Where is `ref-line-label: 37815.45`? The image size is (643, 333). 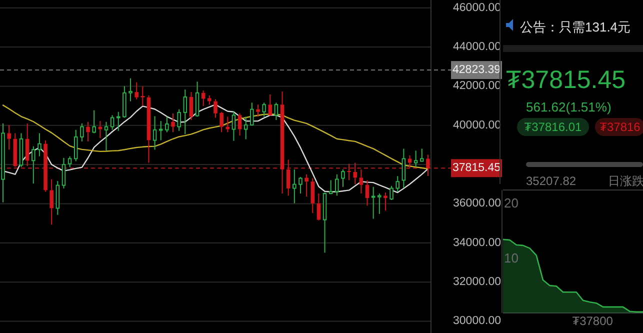 ref-line-label: 37815.45 is located at coordinates (476, 168).